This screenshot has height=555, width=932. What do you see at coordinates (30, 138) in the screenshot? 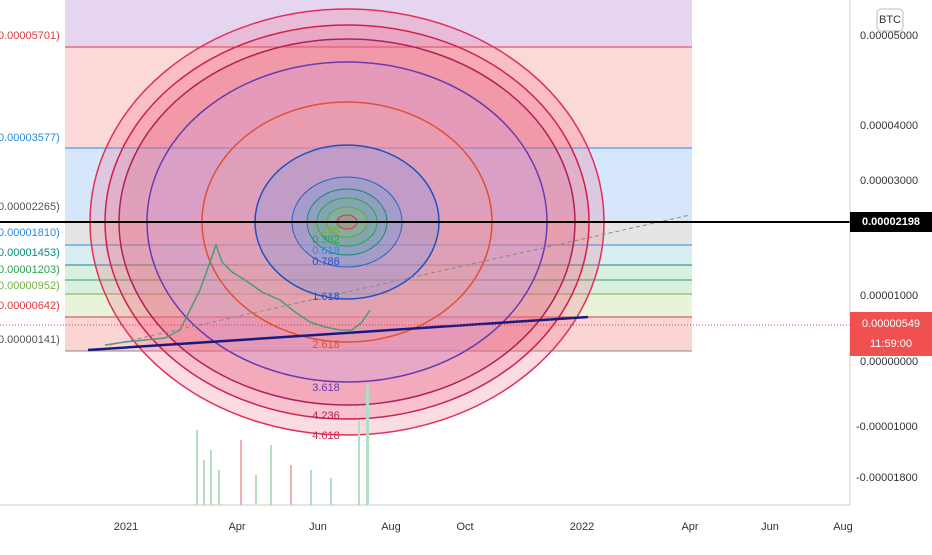
I see `fib-label: 0.00003577)` at bounding box center [30, 138].